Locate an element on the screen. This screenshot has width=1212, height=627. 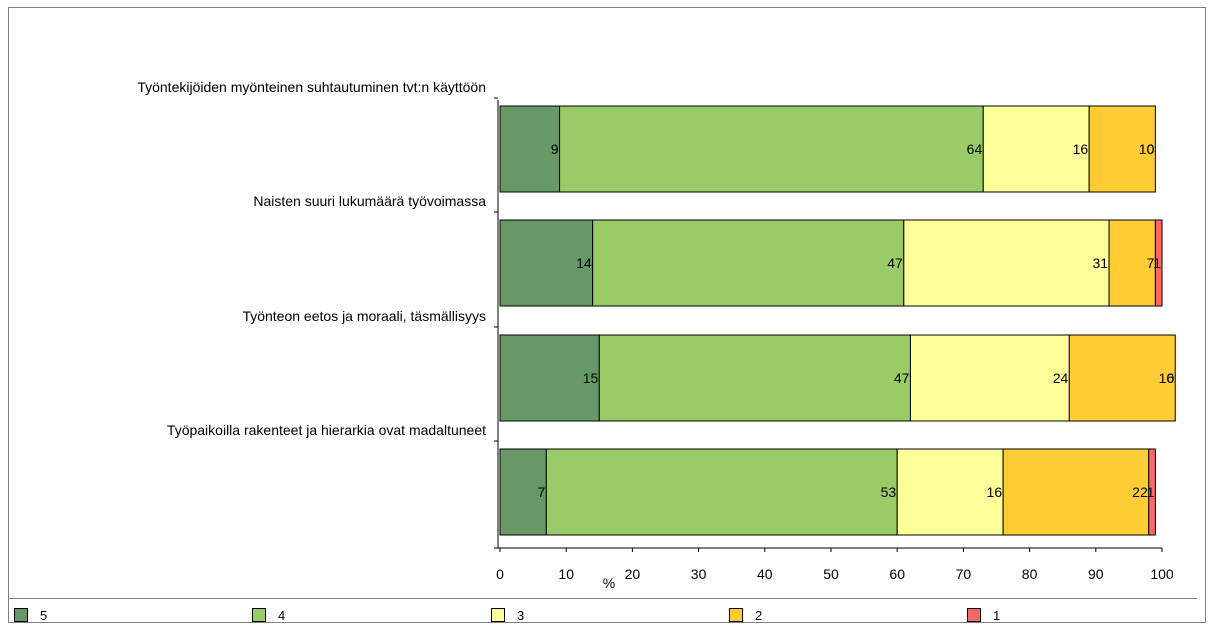
legend-item: 4 is located at coordinates (268, 615).